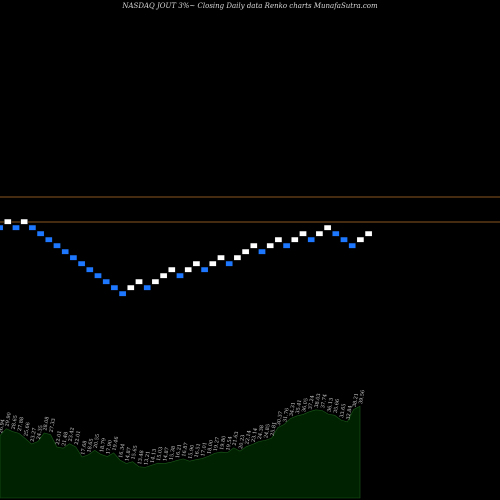  I want to click on volume-value-label: 27.88, so click(21, 424).